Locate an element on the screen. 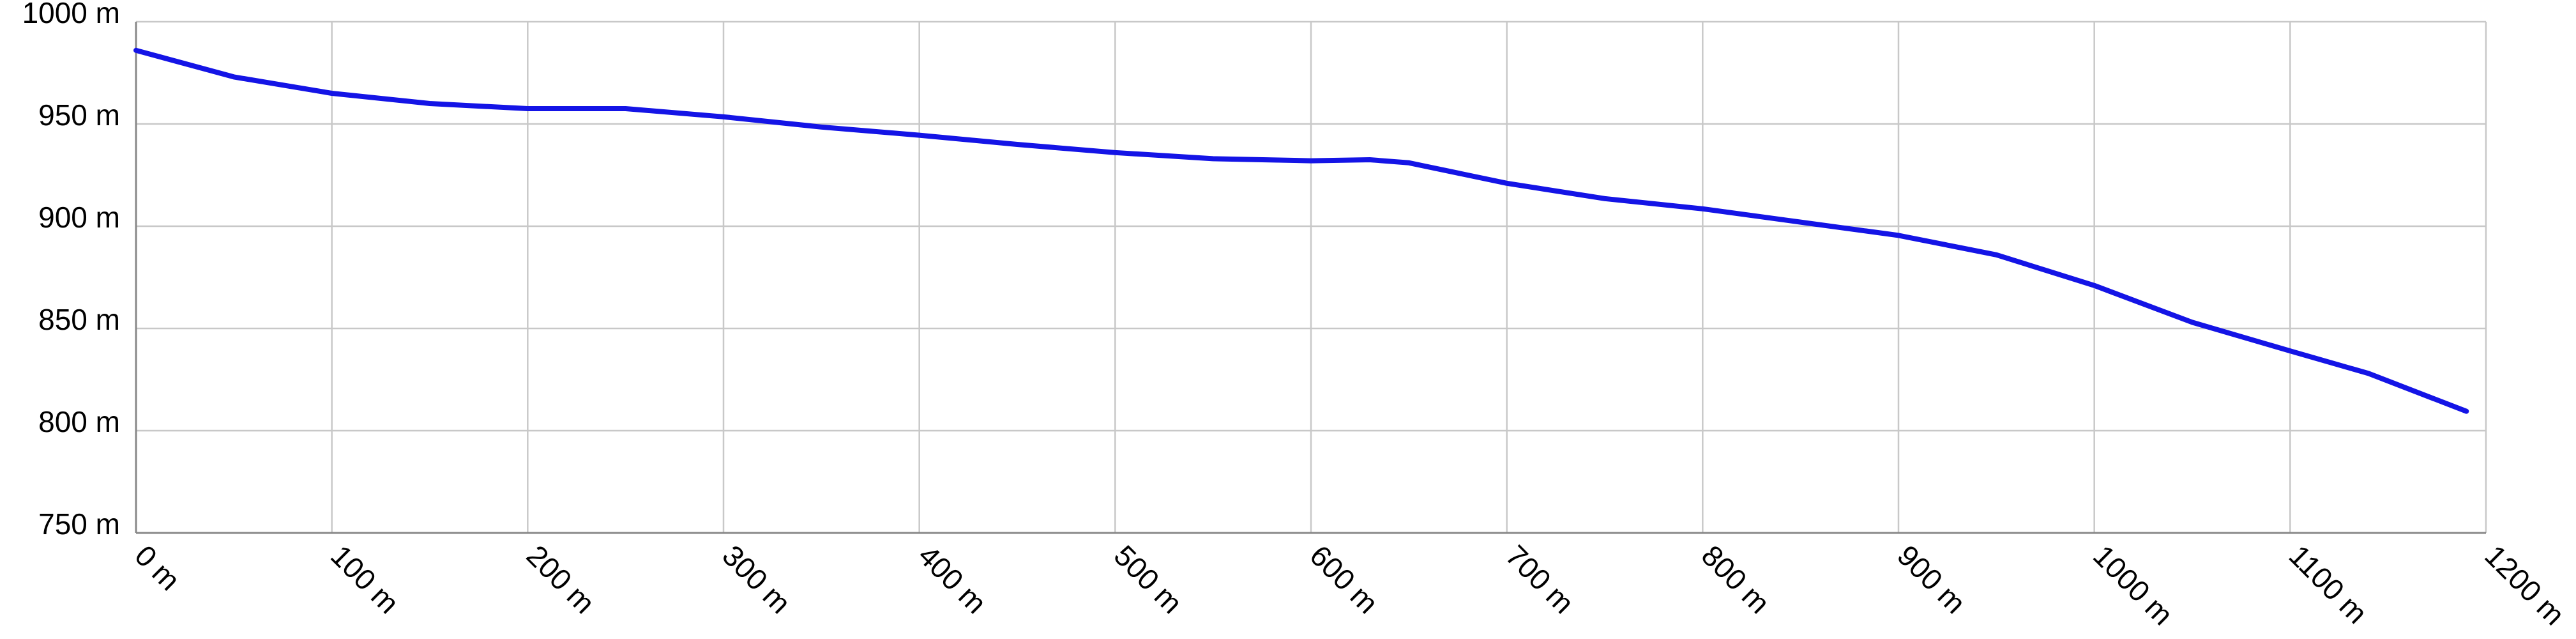  x-tick-label: 1200 m is located at coordinates (2524, 585).